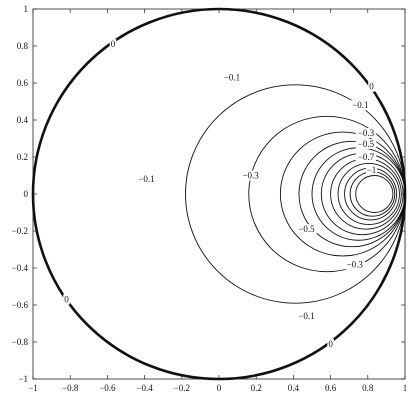 This screenshot has width=408, height=398. Describe the element at coordinates (219, 388) in the screenshot. I see `x-tick-label: 0` at that location.